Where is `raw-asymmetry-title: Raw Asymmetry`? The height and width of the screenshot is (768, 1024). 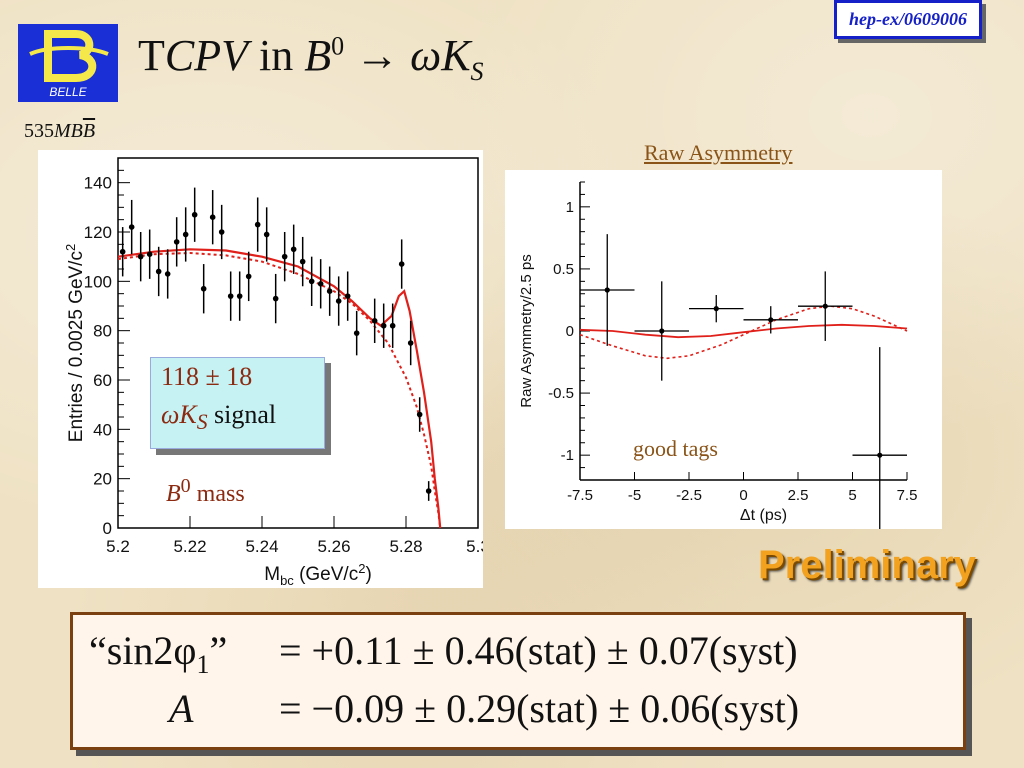
raw-asymmetry-title: Raw Asymmetry is located at coordinates (718, 152).